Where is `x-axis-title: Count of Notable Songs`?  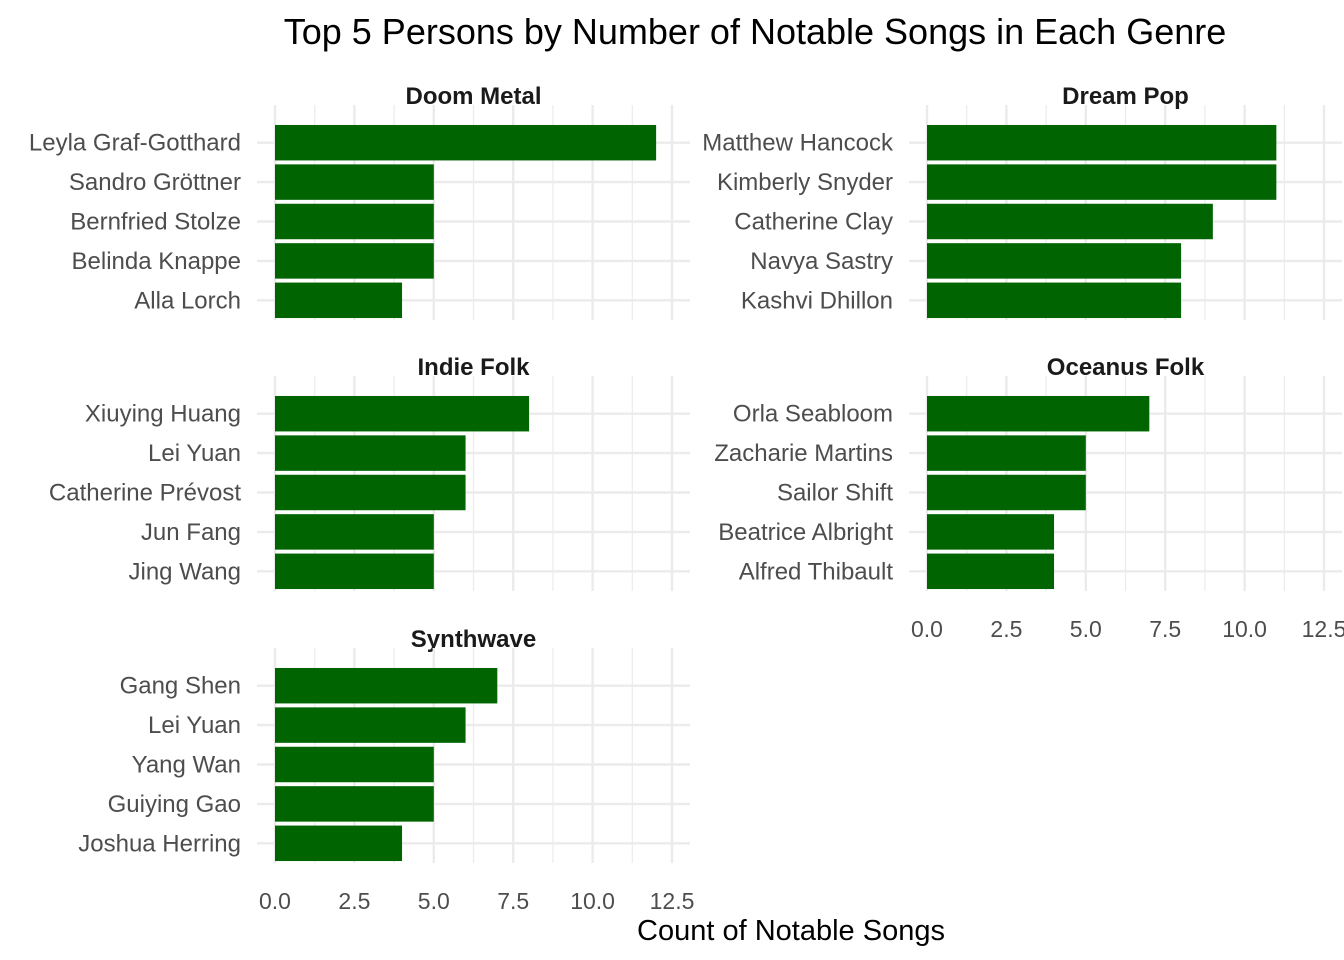 x-axis-title: Count of Notable Songs is located at coordinates (791, 931).